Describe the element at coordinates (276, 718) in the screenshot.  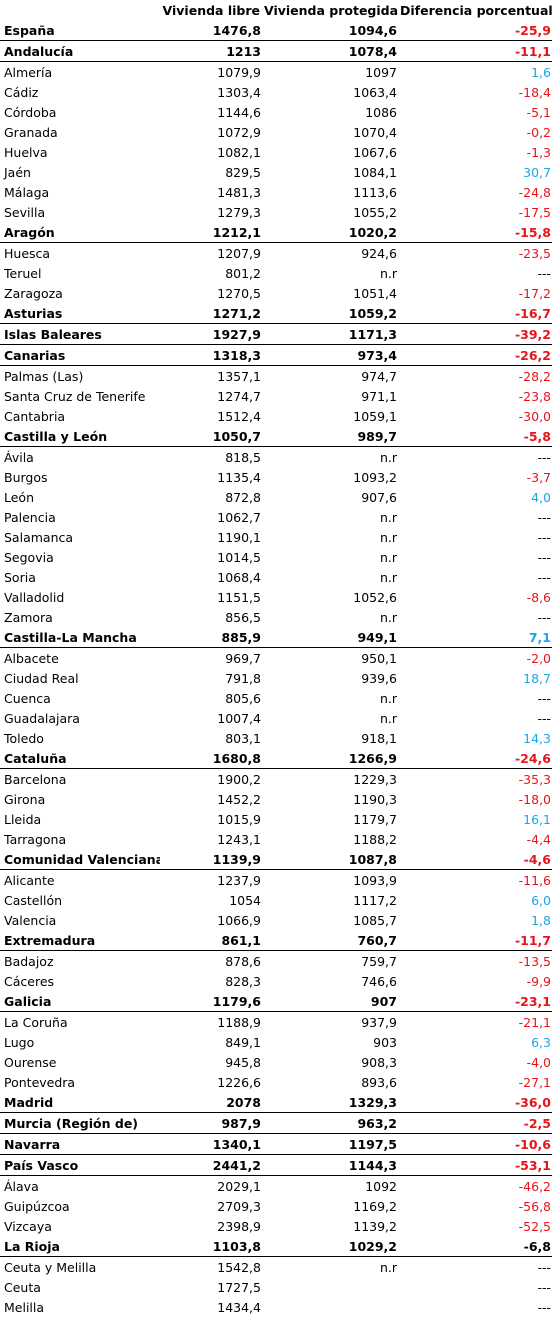
I see `table-row: Guadalajara 1007,4 n.r ---` at that location.